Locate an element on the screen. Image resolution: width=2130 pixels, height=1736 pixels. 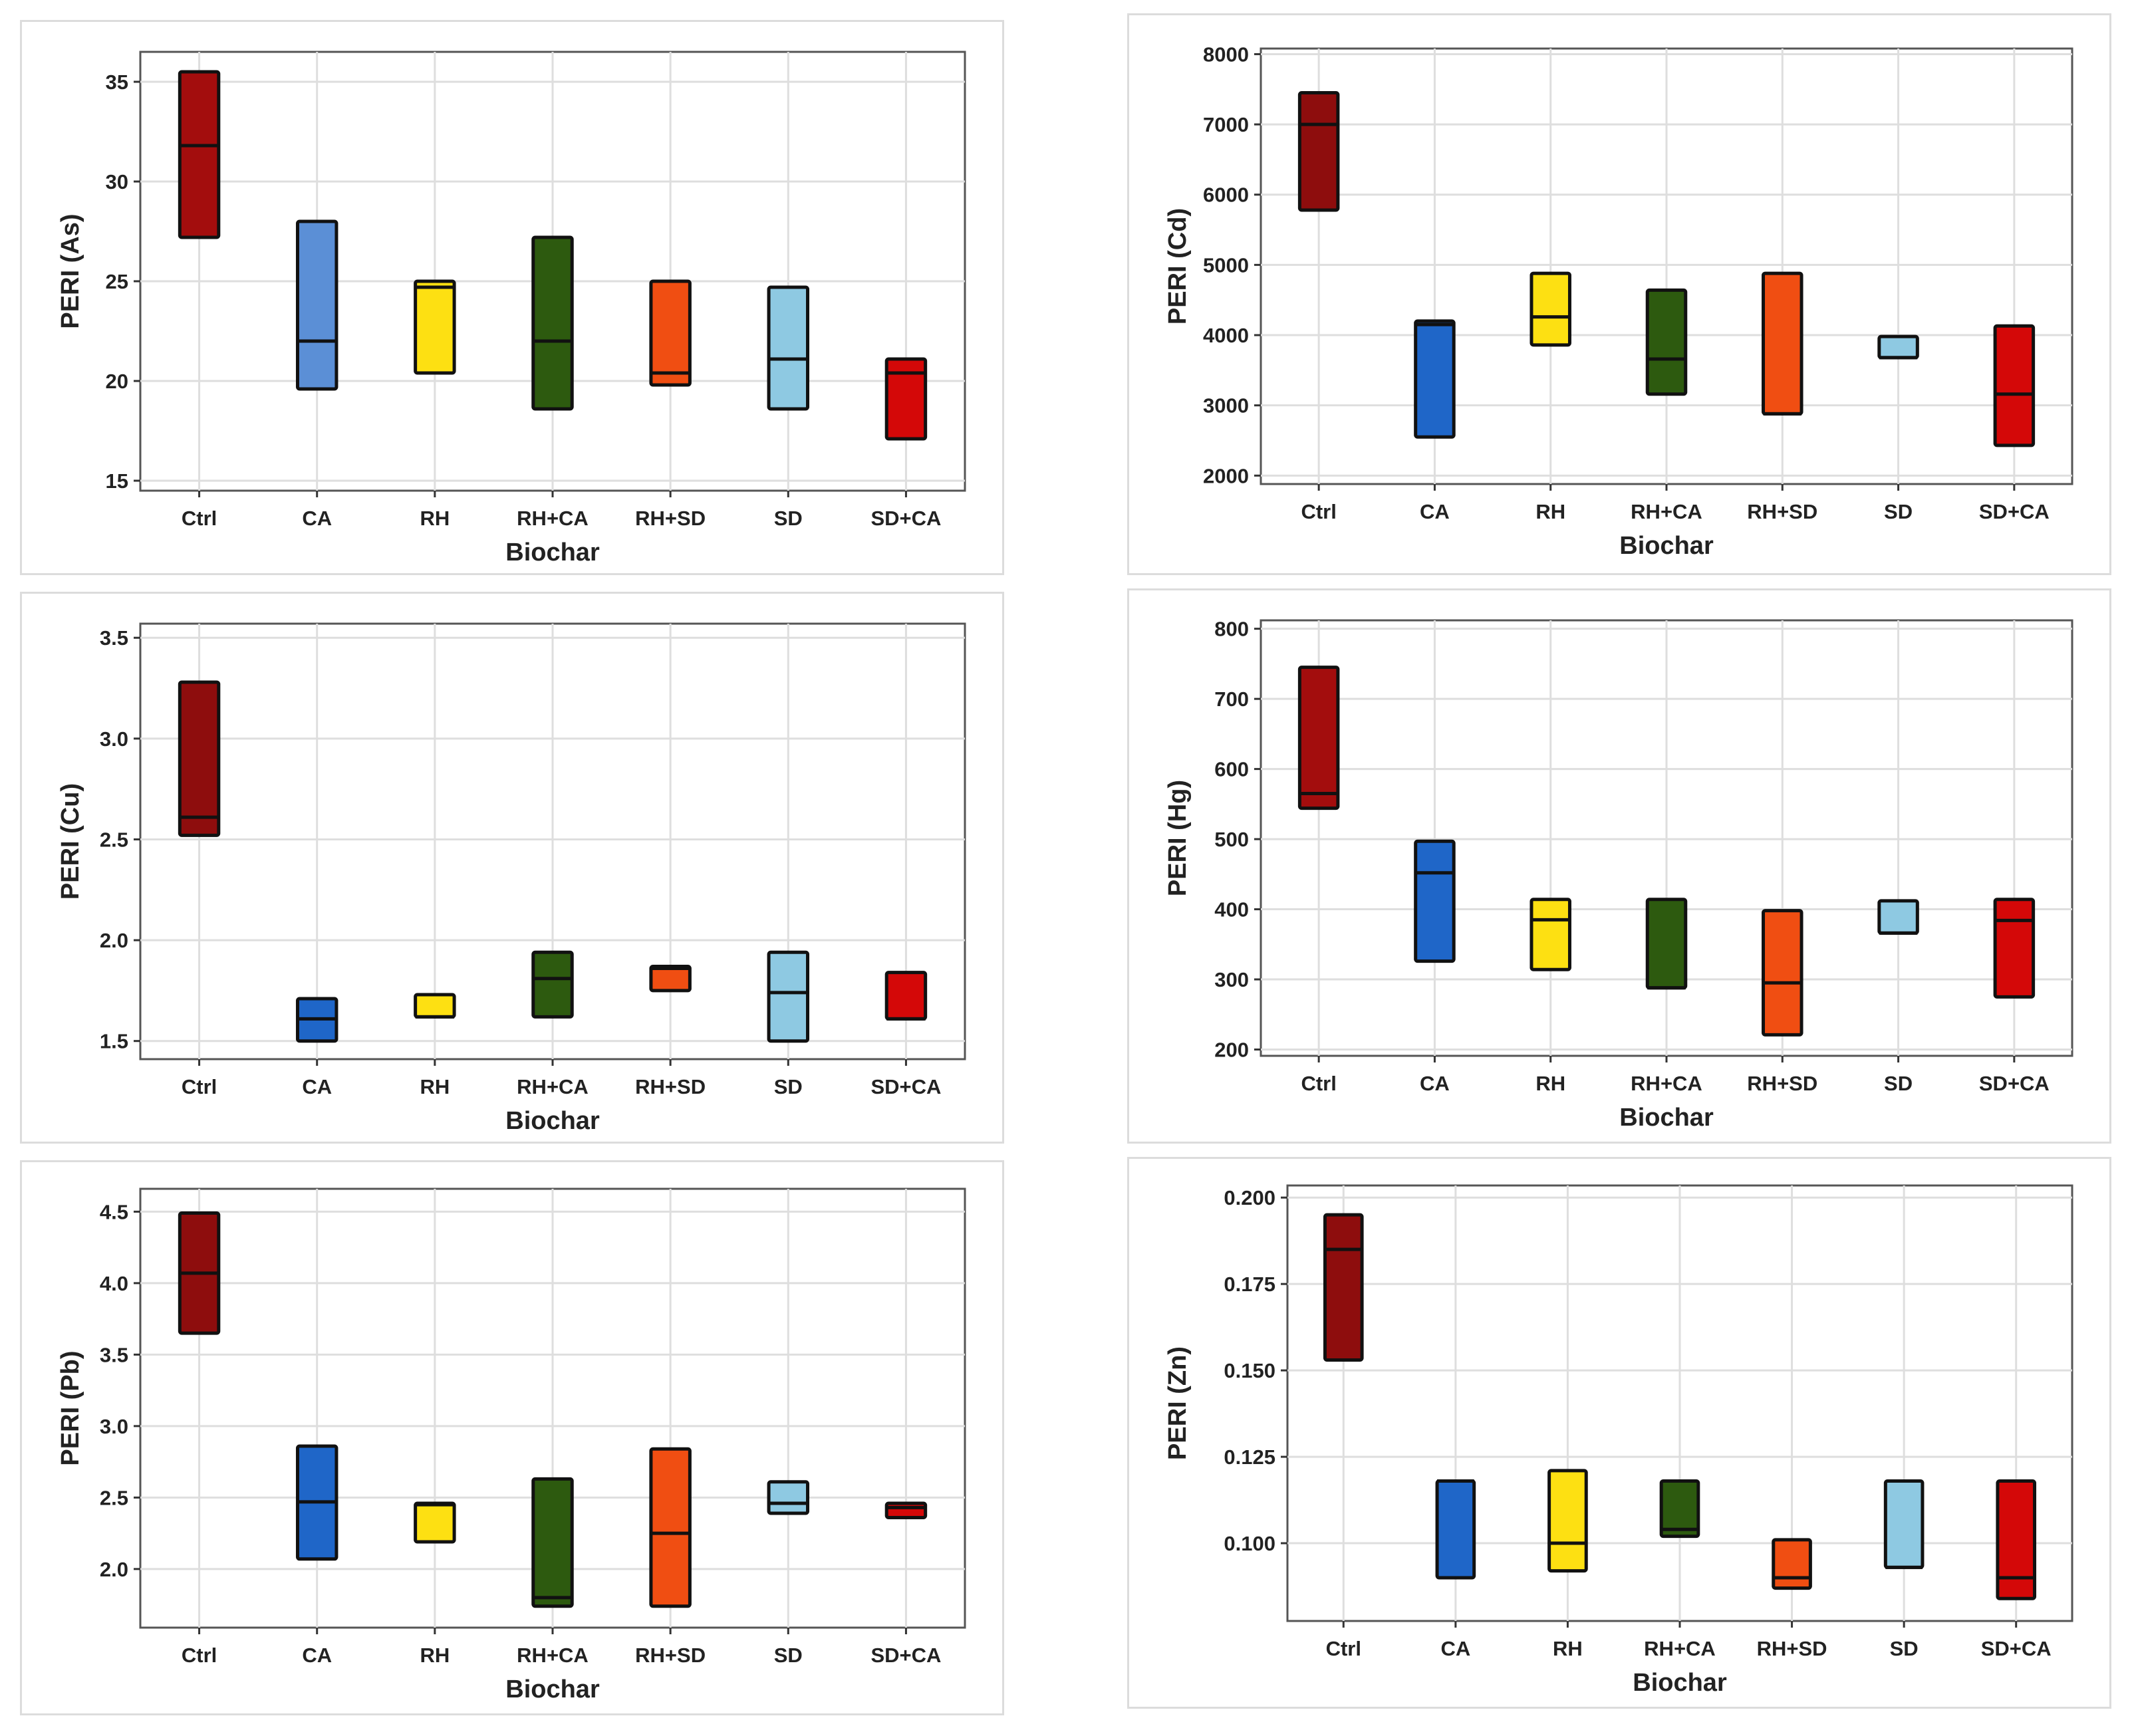
y-tick-label: 3000 is located at coordinates (1226, 406).